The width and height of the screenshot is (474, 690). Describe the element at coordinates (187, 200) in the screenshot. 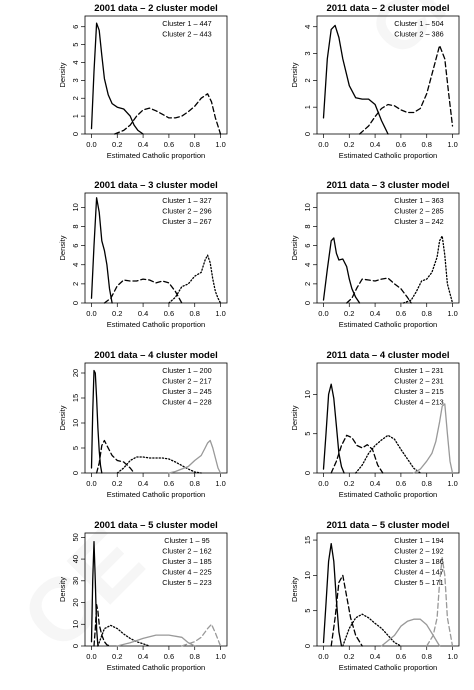

I see `legend-entry: Cluster 1 – 327` at that location.